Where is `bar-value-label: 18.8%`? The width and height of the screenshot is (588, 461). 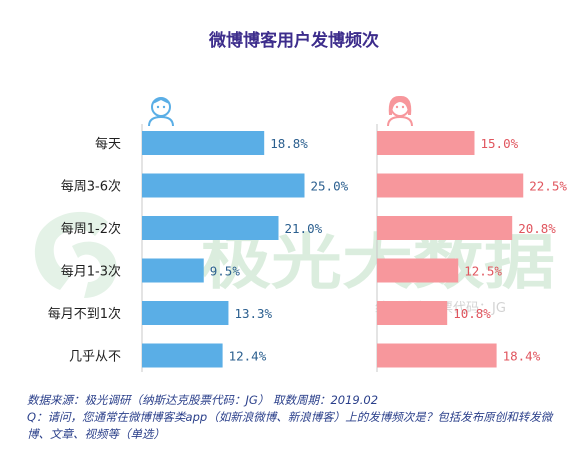
bar-value-label: 18.8% is located at coordinates (289, 143).